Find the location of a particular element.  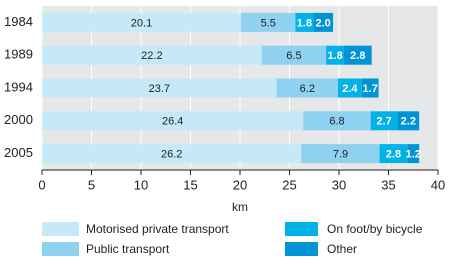

x-axis-label: km is located at coordinates (240, 207).